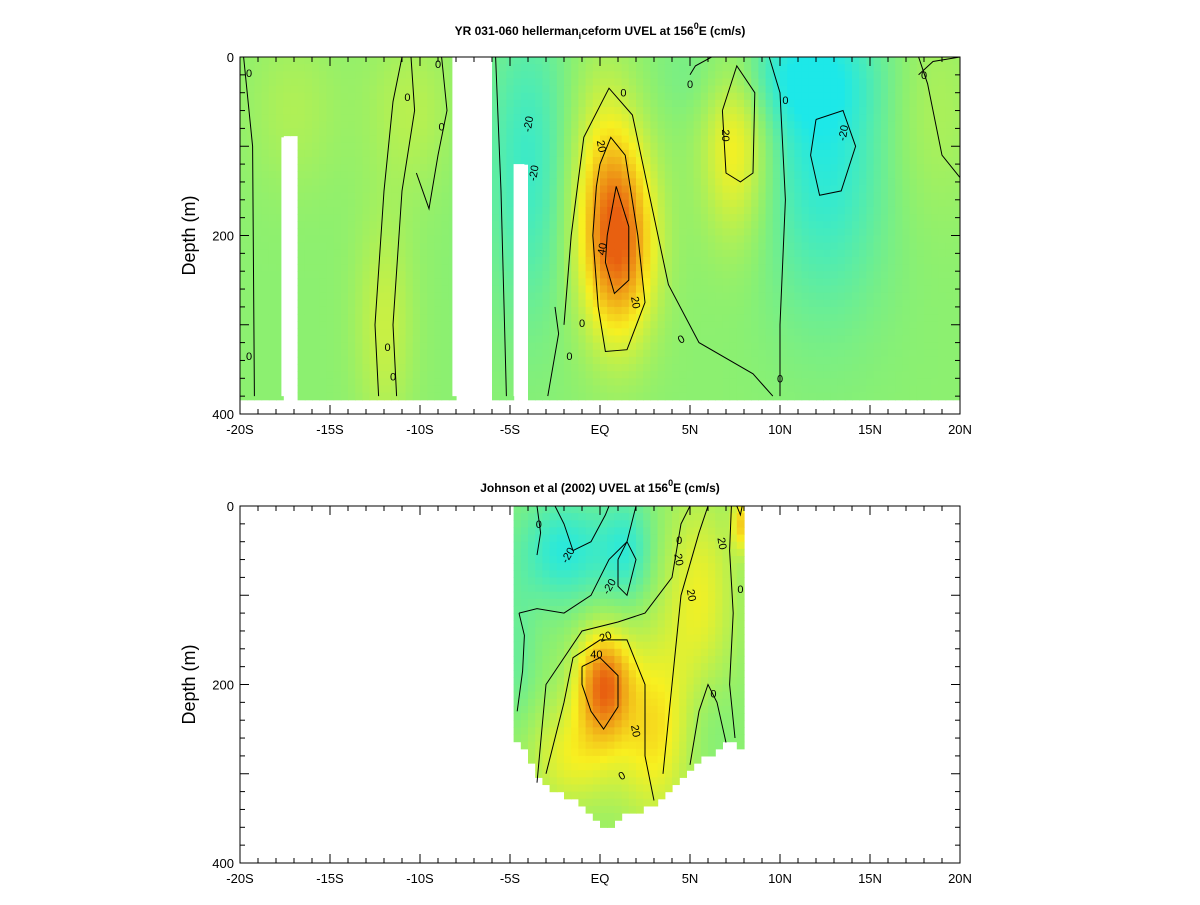 This screenshot has height=905, width=1200. Describe the element at coordinates (924, 76) in the screenshot. I see `contour-label: 0` at that location.